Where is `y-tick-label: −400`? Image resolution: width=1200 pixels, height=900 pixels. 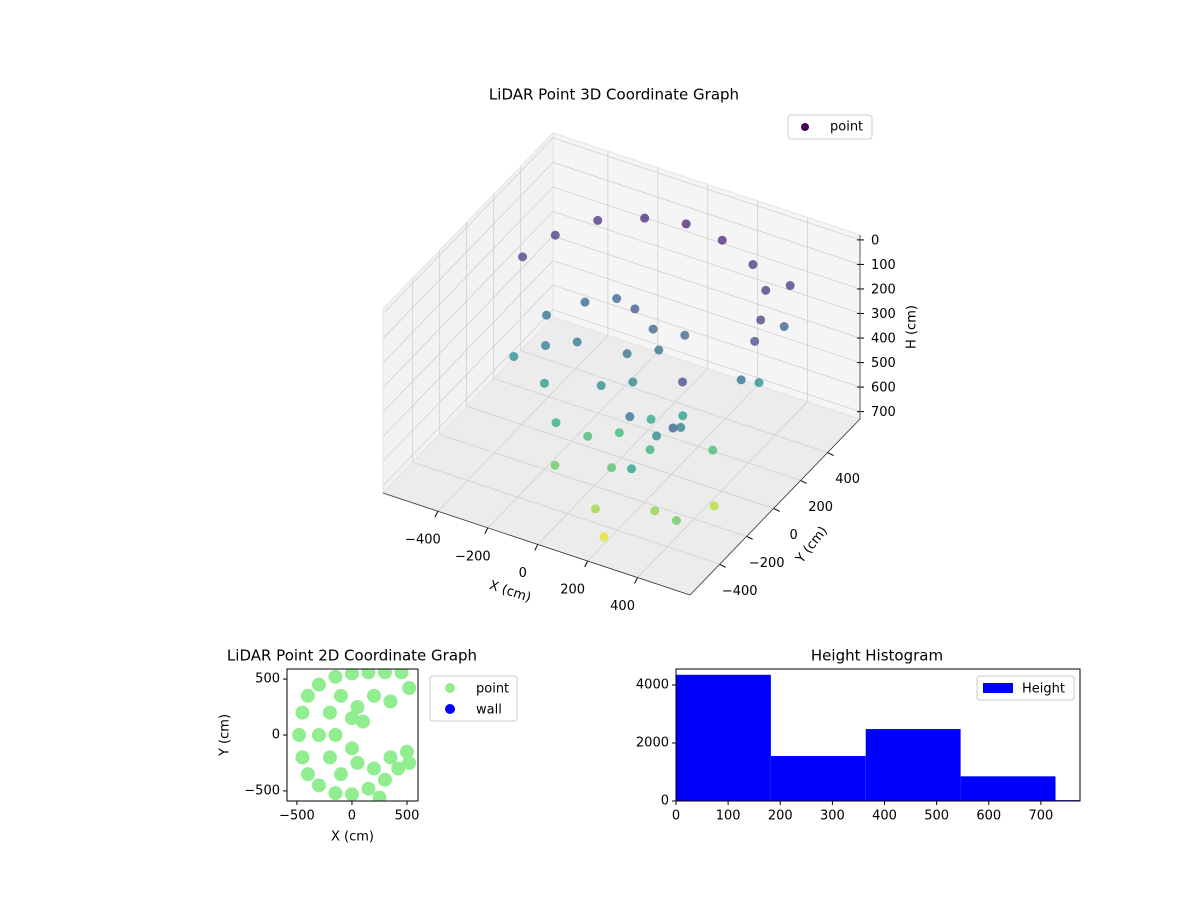
y-tick-label: −400 is located at coordinates (740, 591).